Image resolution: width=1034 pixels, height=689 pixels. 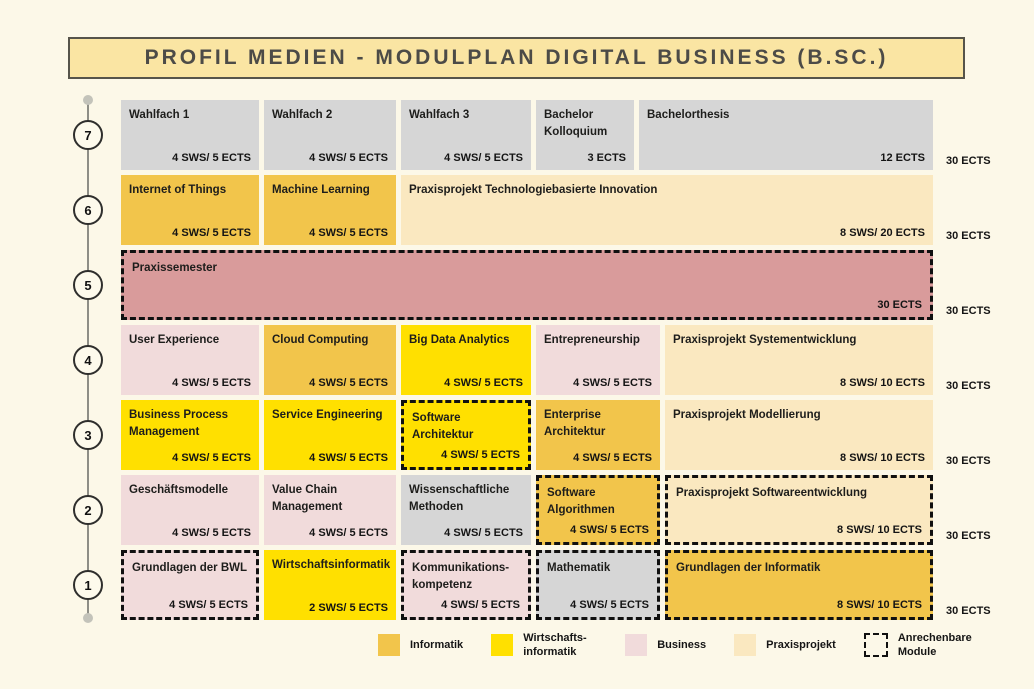 I want to click on module-title: Machine Learning, so click(x=321, y=190).